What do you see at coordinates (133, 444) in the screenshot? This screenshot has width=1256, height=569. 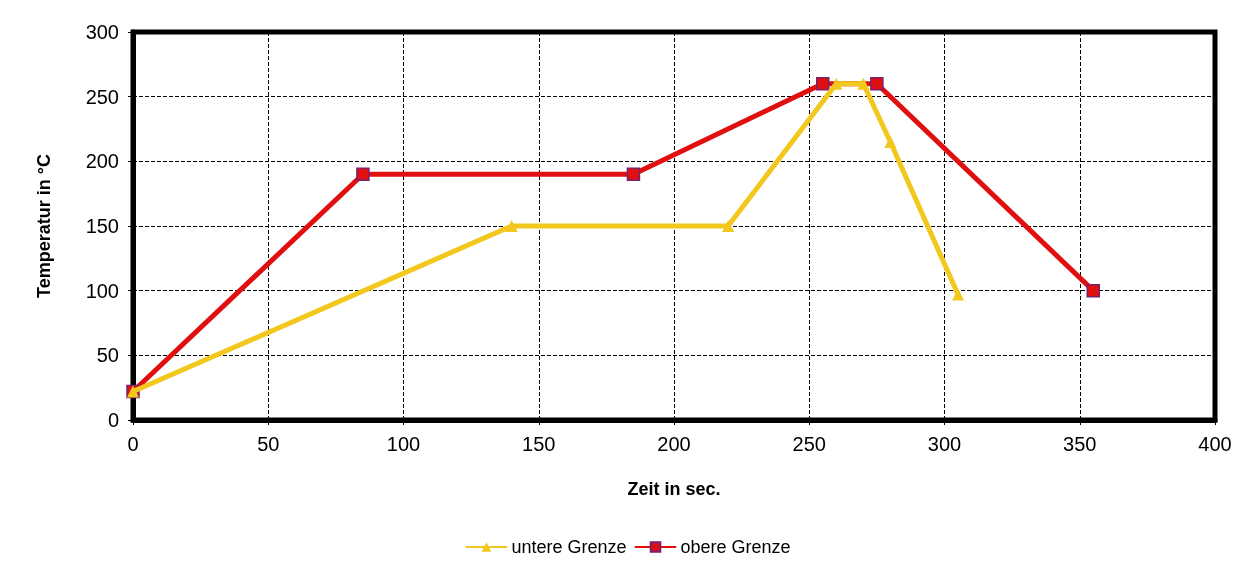 I see `x-tick-label: 0` at bounding box center [133, 444].